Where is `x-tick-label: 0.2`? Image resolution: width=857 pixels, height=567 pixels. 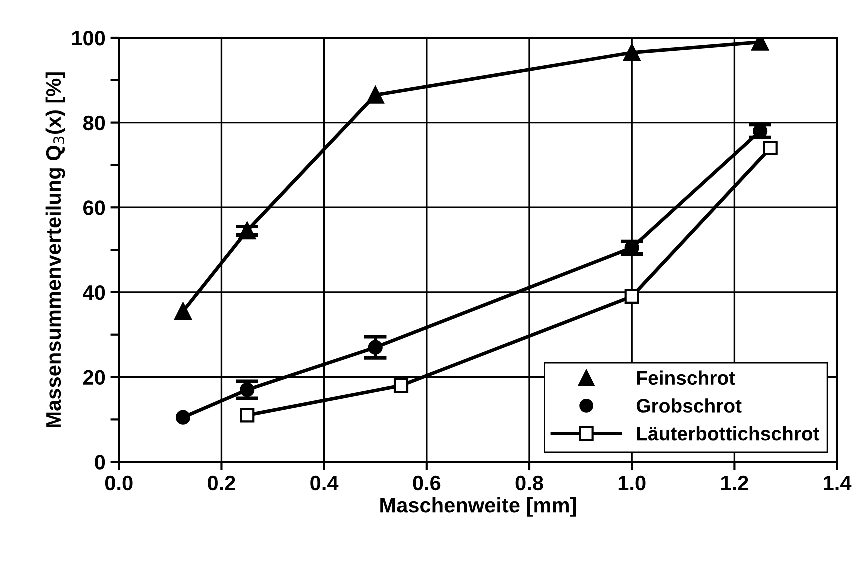
x-tick-label: 0.2 is located at coordinates (222, 483).